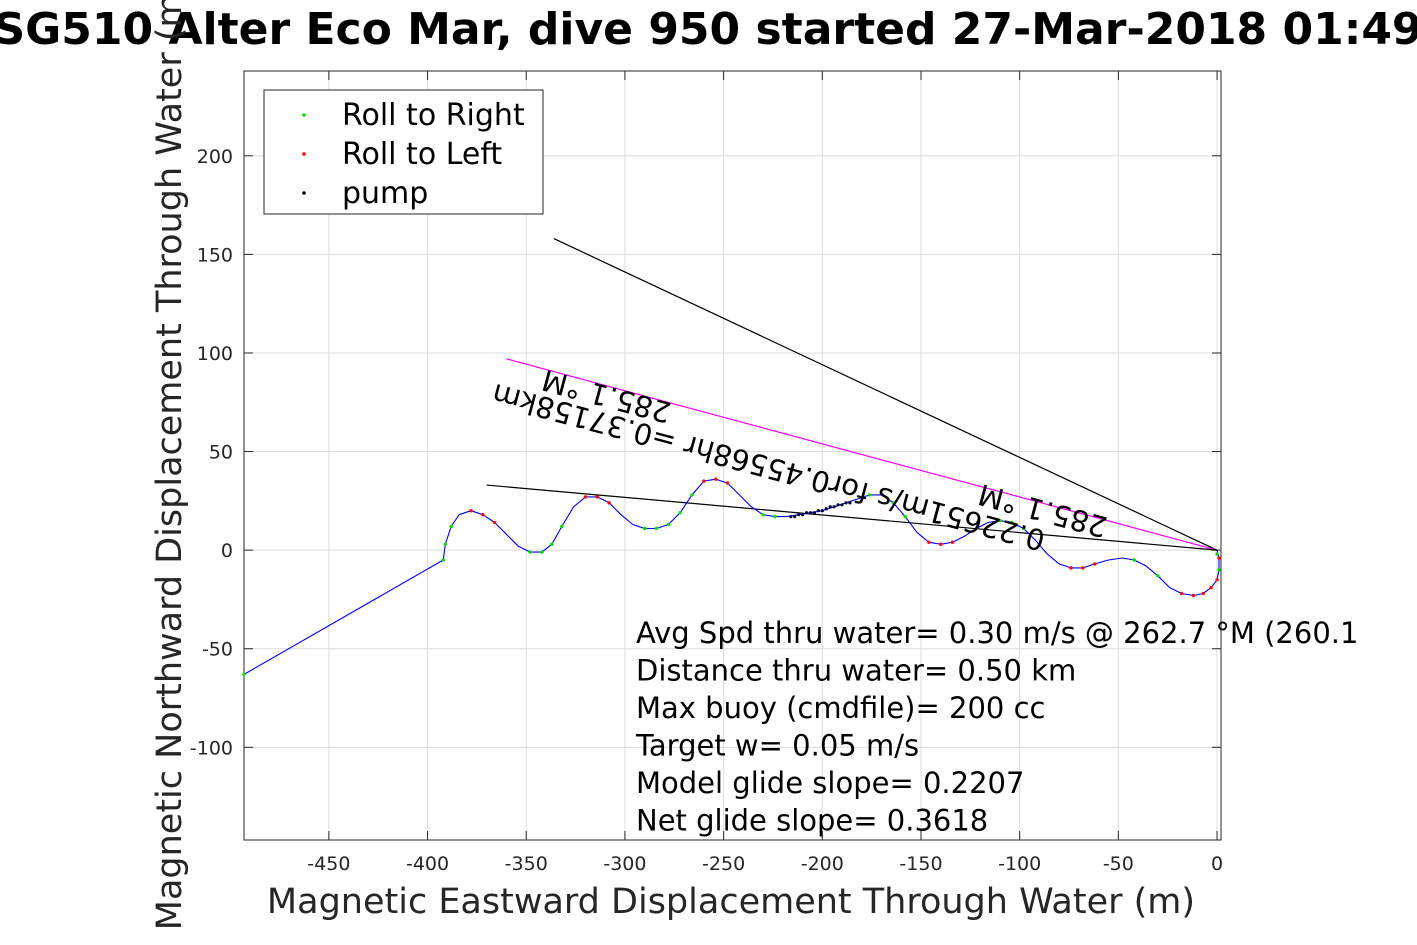 This screenshot has height=945, width=1417. Describe the element at coordinates (427, 864) in the screenshot. I see `x-tick-label: -400` at that location.